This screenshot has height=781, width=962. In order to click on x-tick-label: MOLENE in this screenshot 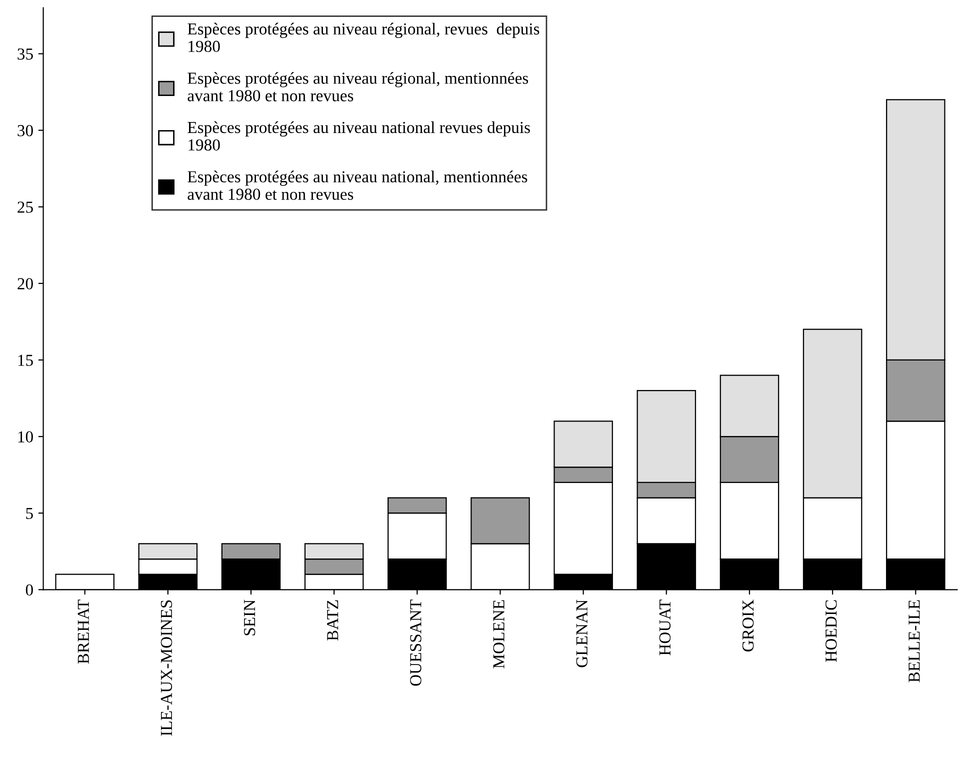, I will do `click(498, 634)`.